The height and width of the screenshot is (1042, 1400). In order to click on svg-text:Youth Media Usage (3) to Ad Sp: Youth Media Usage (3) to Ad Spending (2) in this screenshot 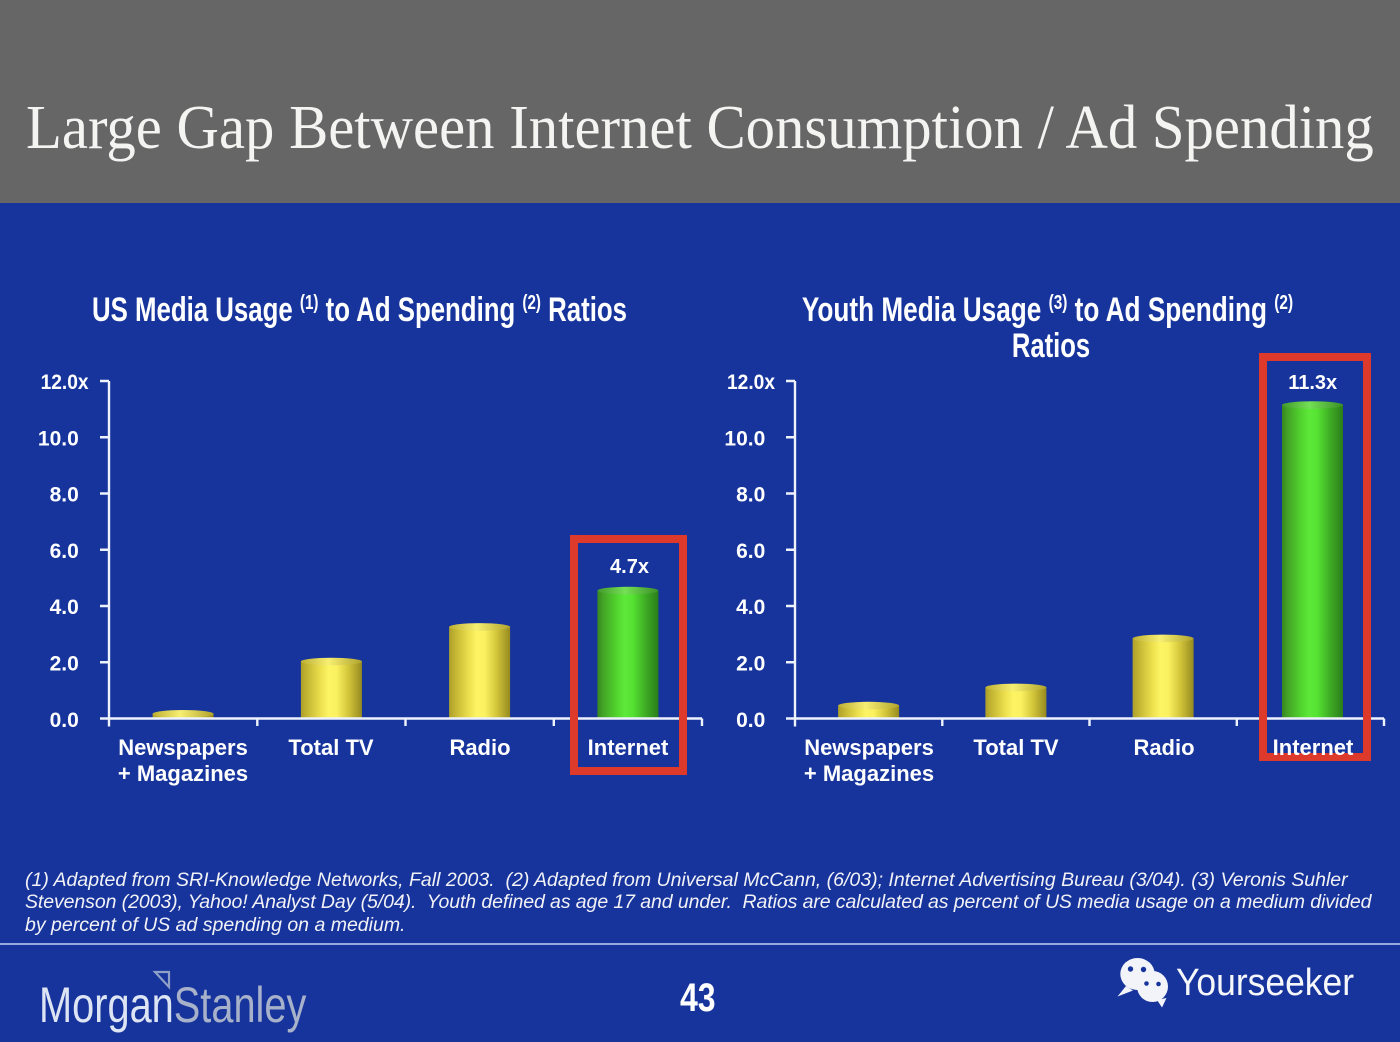, I will do `click(1047, 310)`.